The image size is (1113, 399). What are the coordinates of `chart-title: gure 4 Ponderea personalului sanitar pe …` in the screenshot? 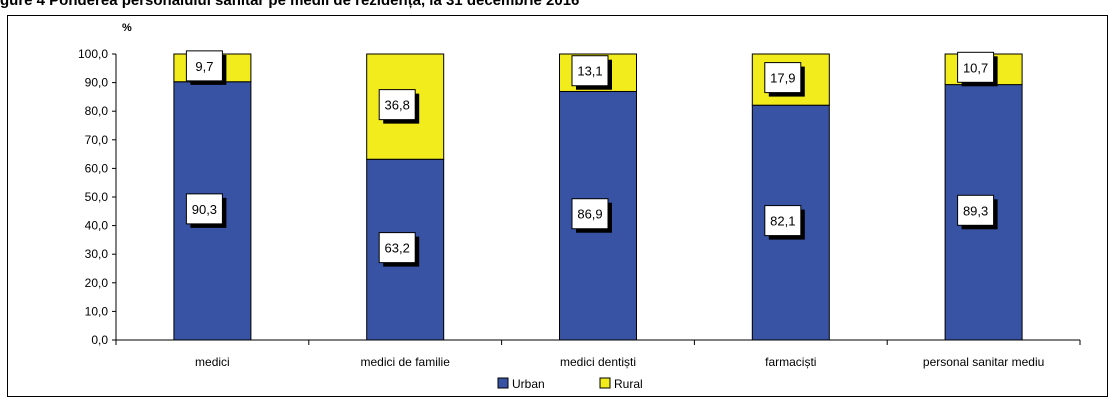 It's located at (556, 8).